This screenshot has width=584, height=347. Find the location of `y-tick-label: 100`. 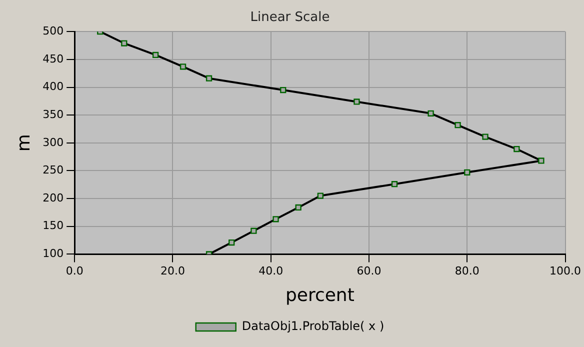

y-tick-label: 100 is located at coordinates (53, 253).